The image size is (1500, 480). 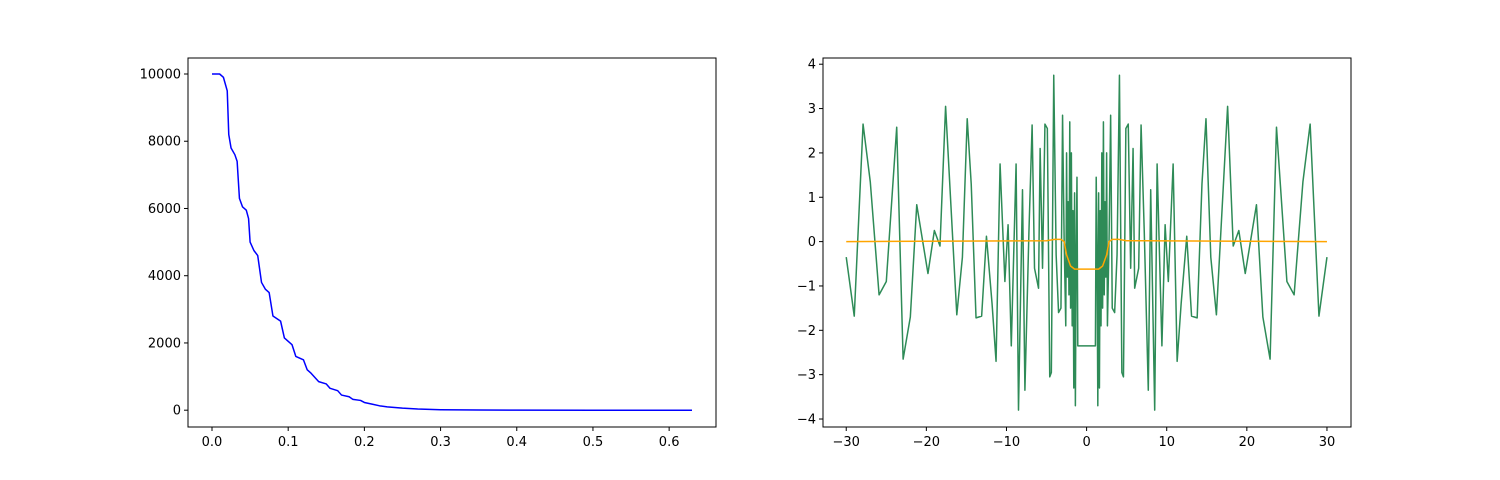 I want to click on y-tick-label: 6000, so click(x=164, y=209).